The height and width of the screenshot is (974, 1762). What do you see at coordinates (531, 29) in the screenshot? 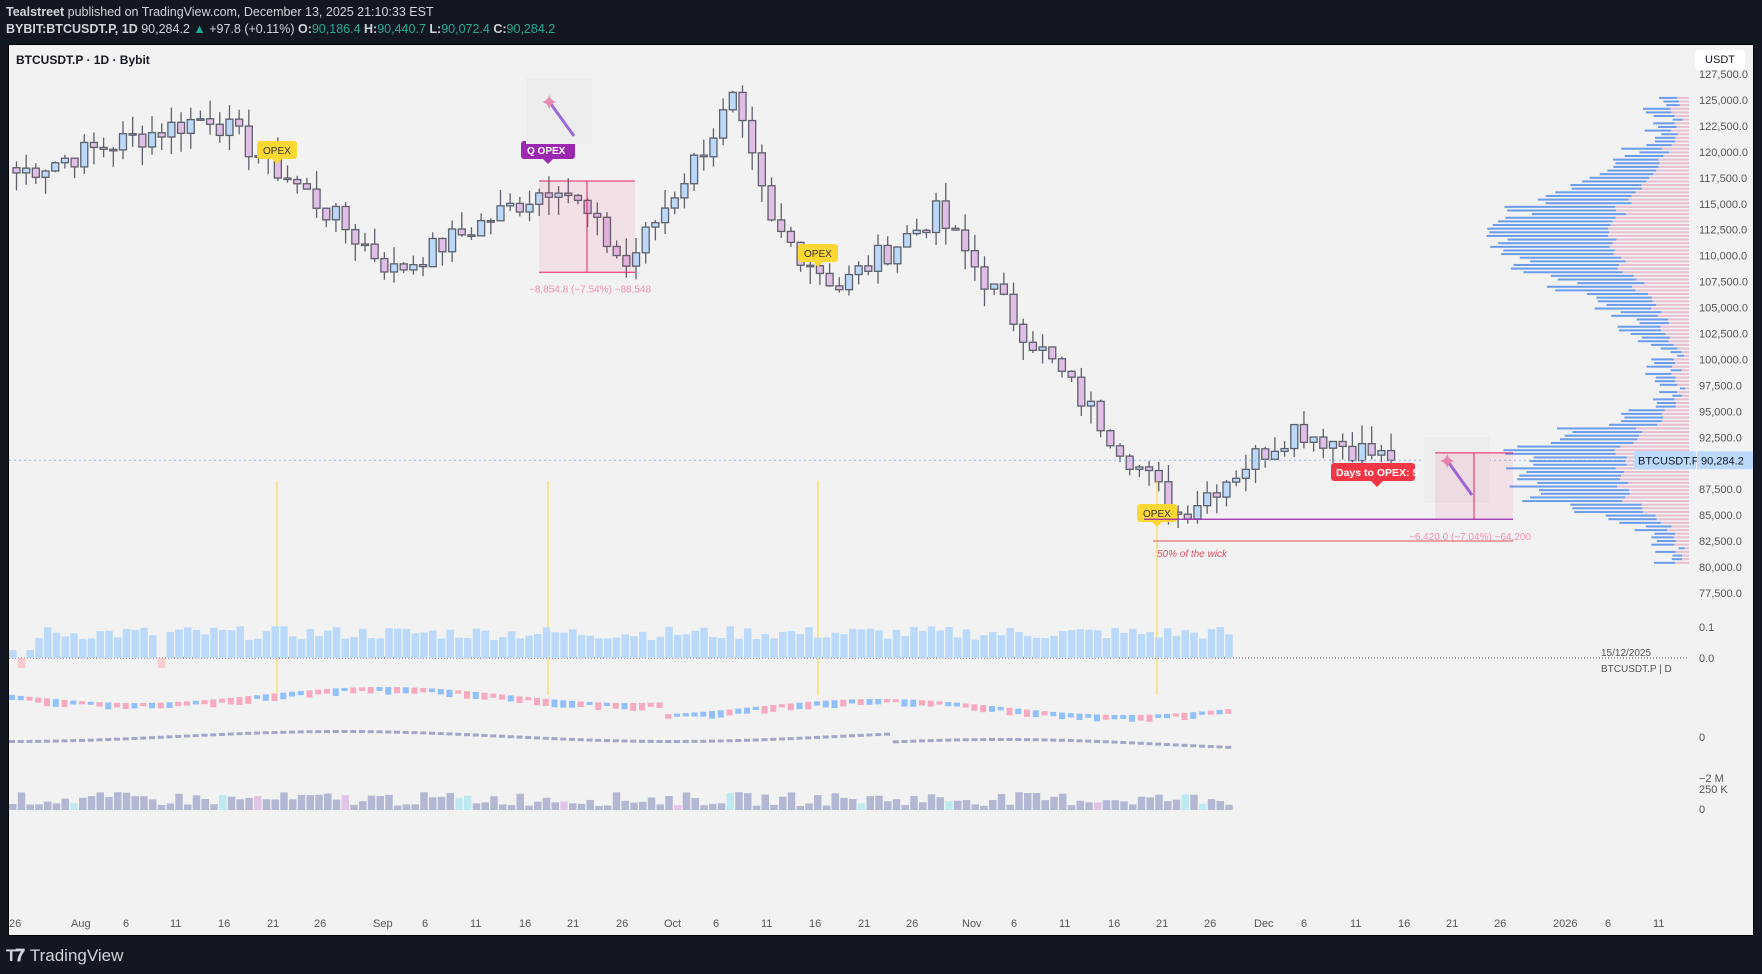
I see `close-value: 90,284.2` at bounding box center [531, 29].